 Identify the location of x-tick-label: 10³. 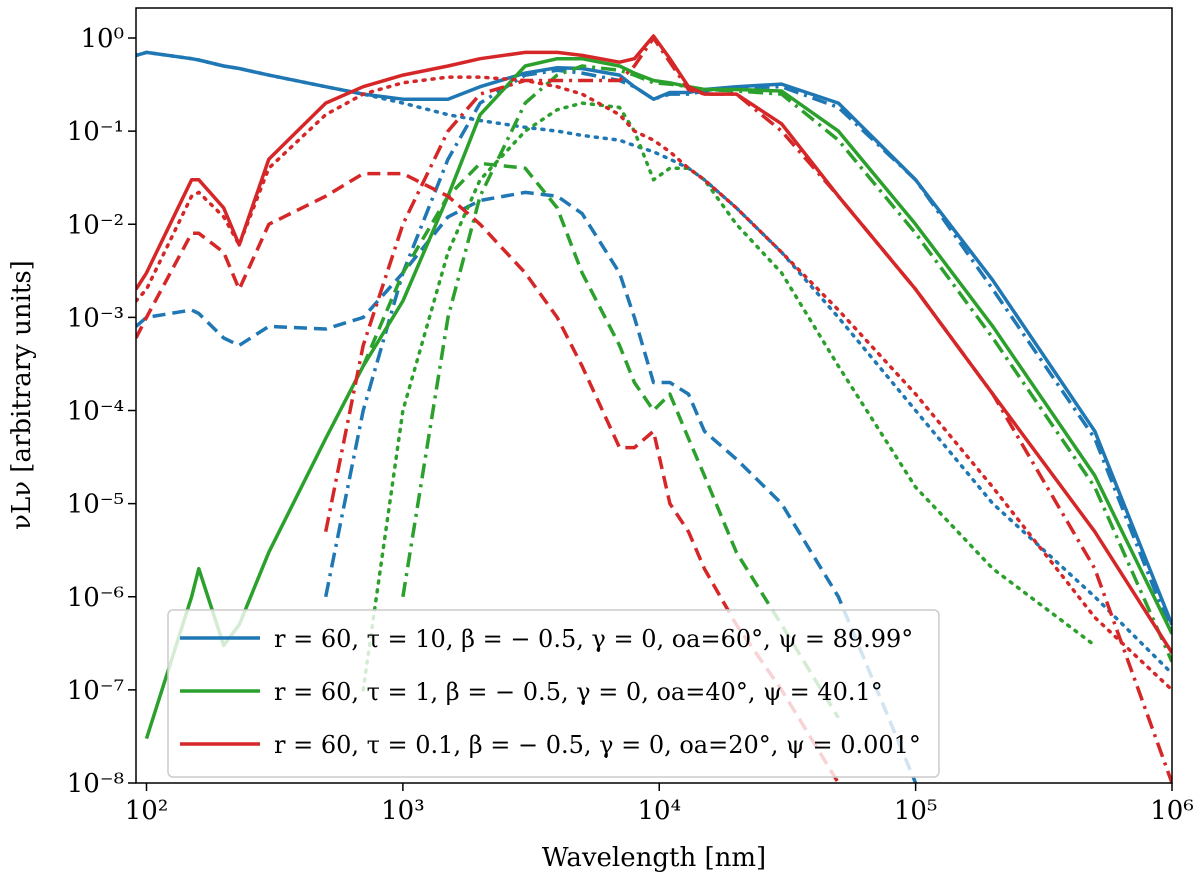
(403, 811).